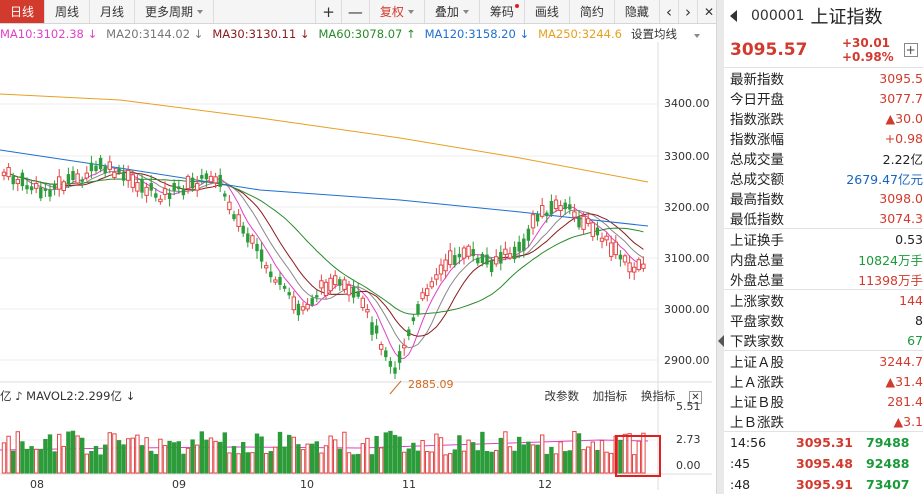  I want to click on change-block: +30.01 +0.98%, so click(868, 50).